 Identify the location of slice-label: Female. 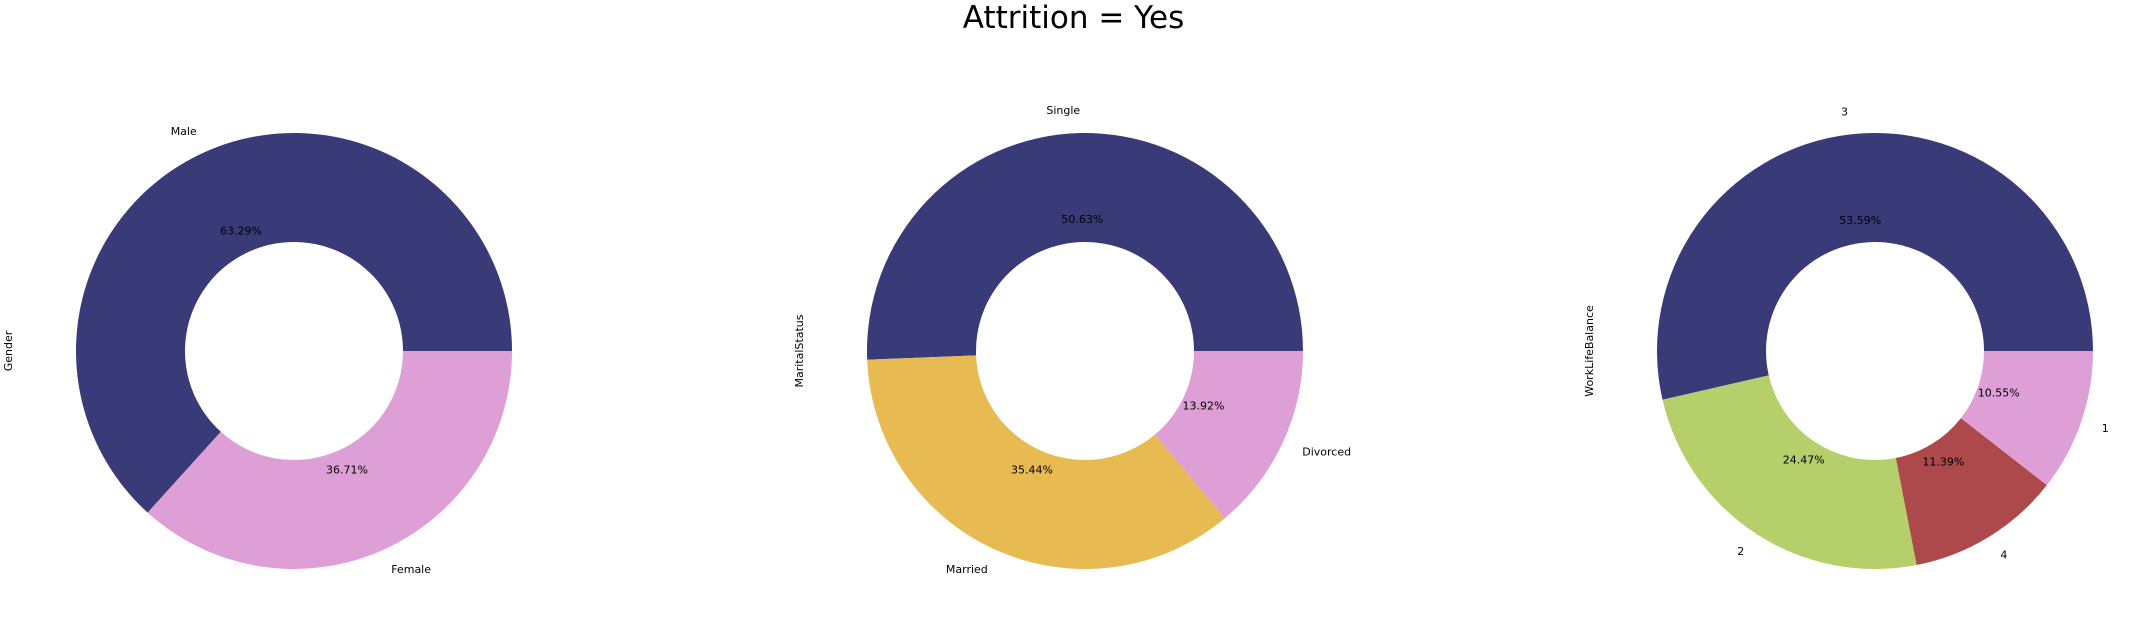
(411, 569).